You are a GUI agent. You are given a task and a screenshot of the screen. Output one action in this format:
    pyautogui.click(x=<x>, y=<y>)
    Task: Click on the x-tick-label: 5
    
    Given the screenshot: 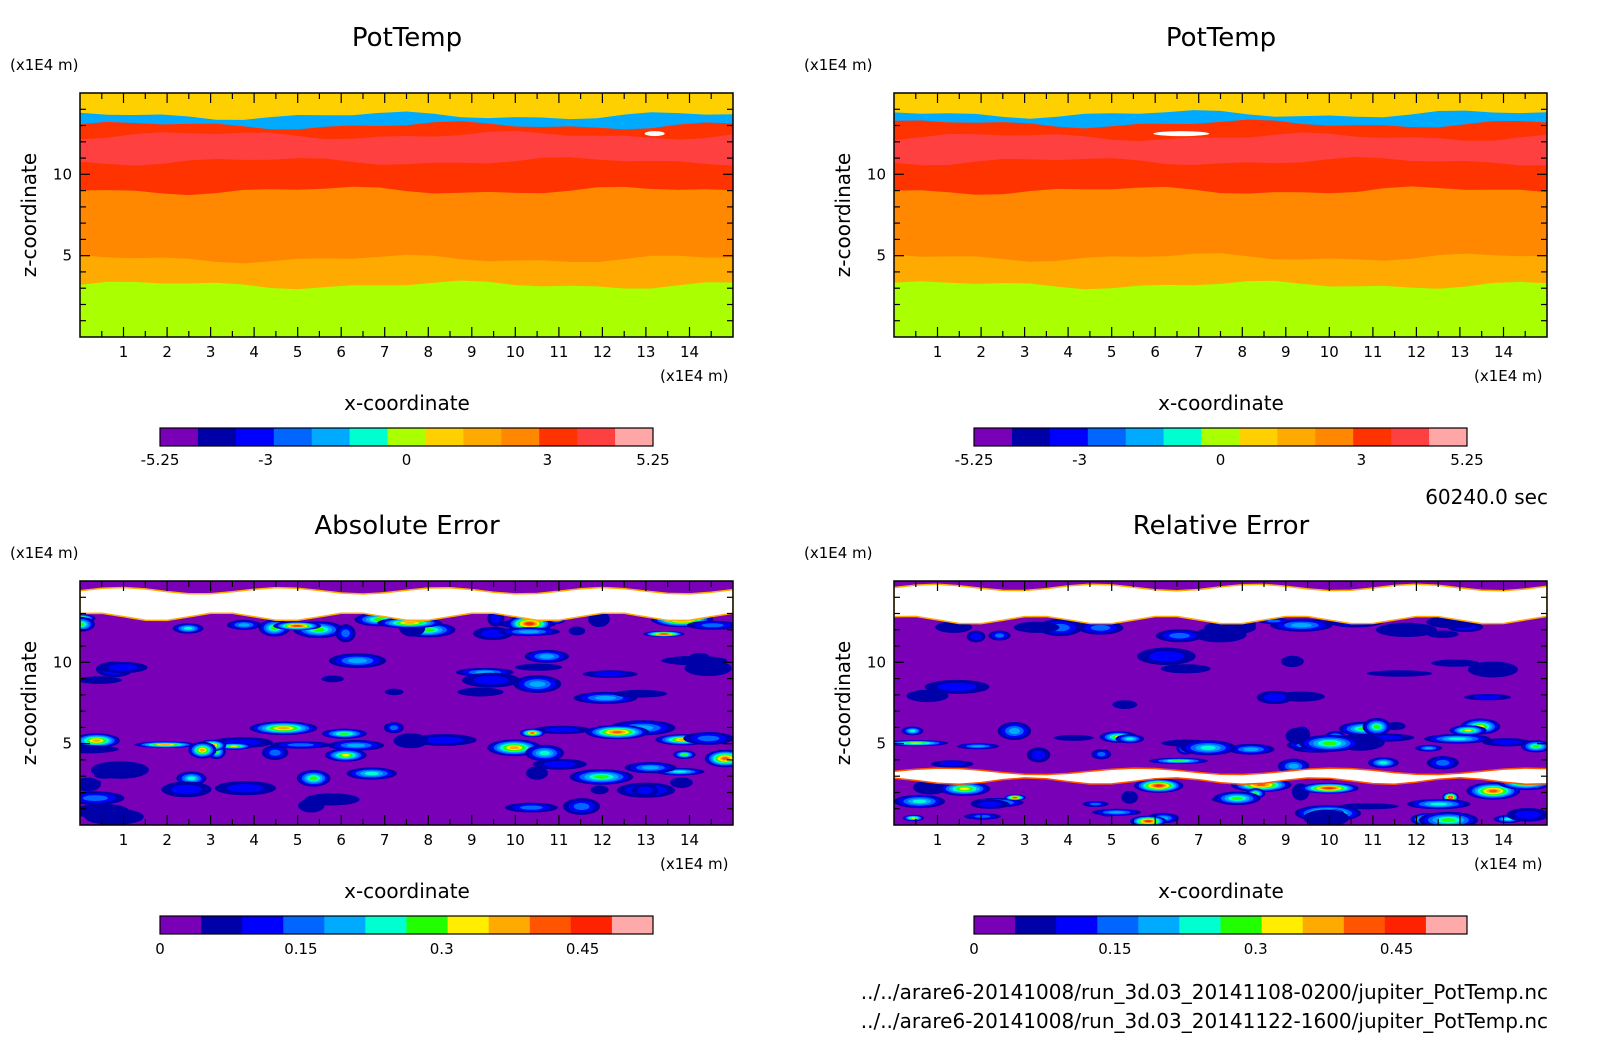 What is the action you would take?
    pyautogui.click(x=298, y=352)
    